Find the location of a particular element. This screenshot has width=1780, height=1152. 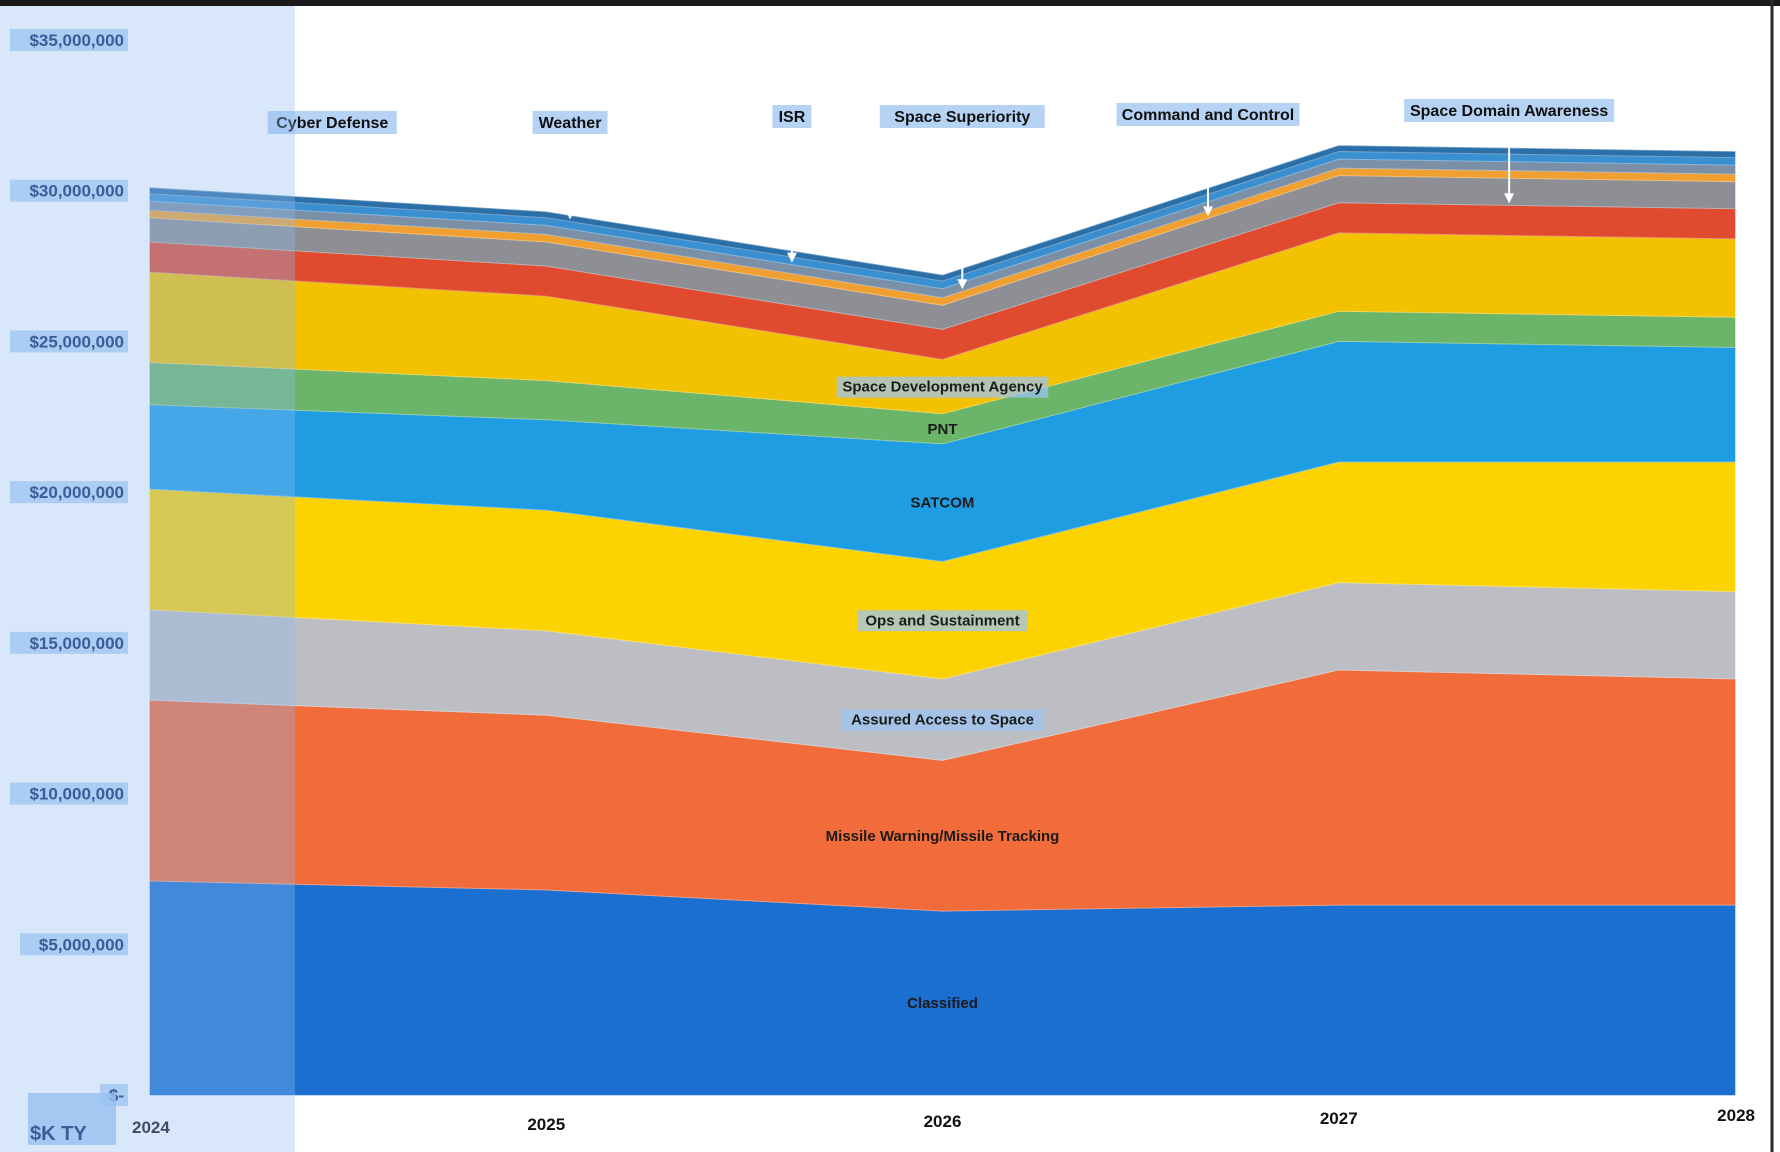

xtick-label-2026: 2026 is located at coordinates (943, 1121).